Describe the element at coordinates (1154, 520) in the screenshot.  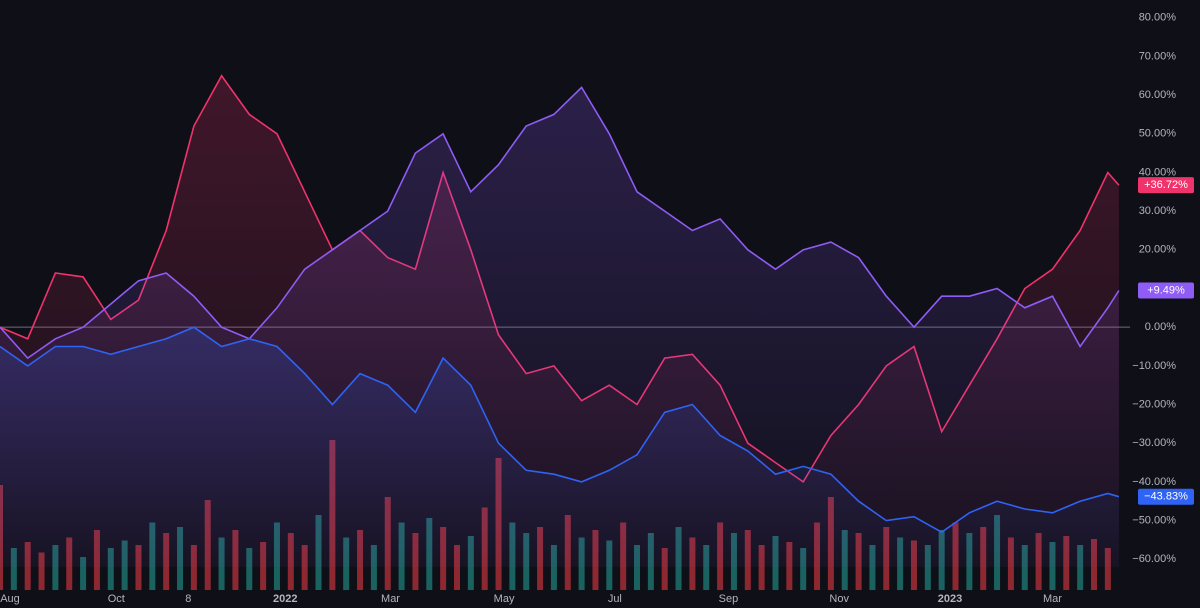
I see `y-tick-label: −50.00%` at that location.